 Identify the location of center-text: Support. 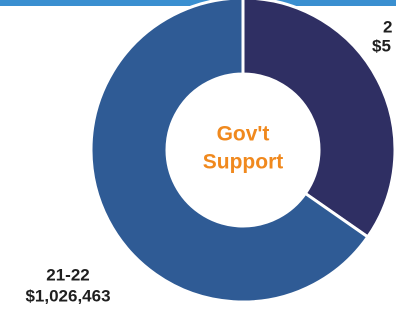
(243, 162).